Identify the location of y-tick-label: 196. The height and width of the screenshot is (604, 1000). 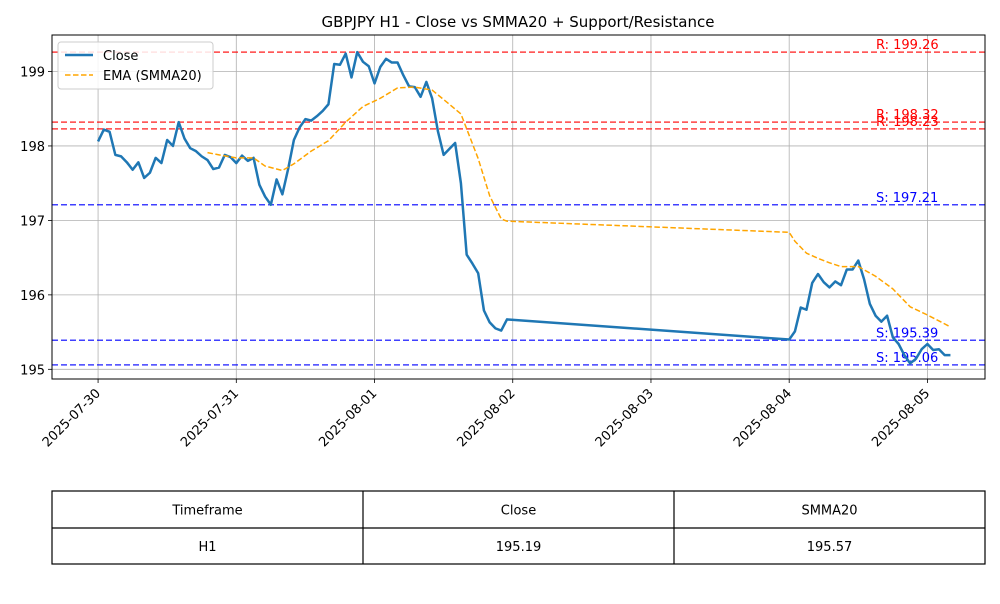
(32, 296).